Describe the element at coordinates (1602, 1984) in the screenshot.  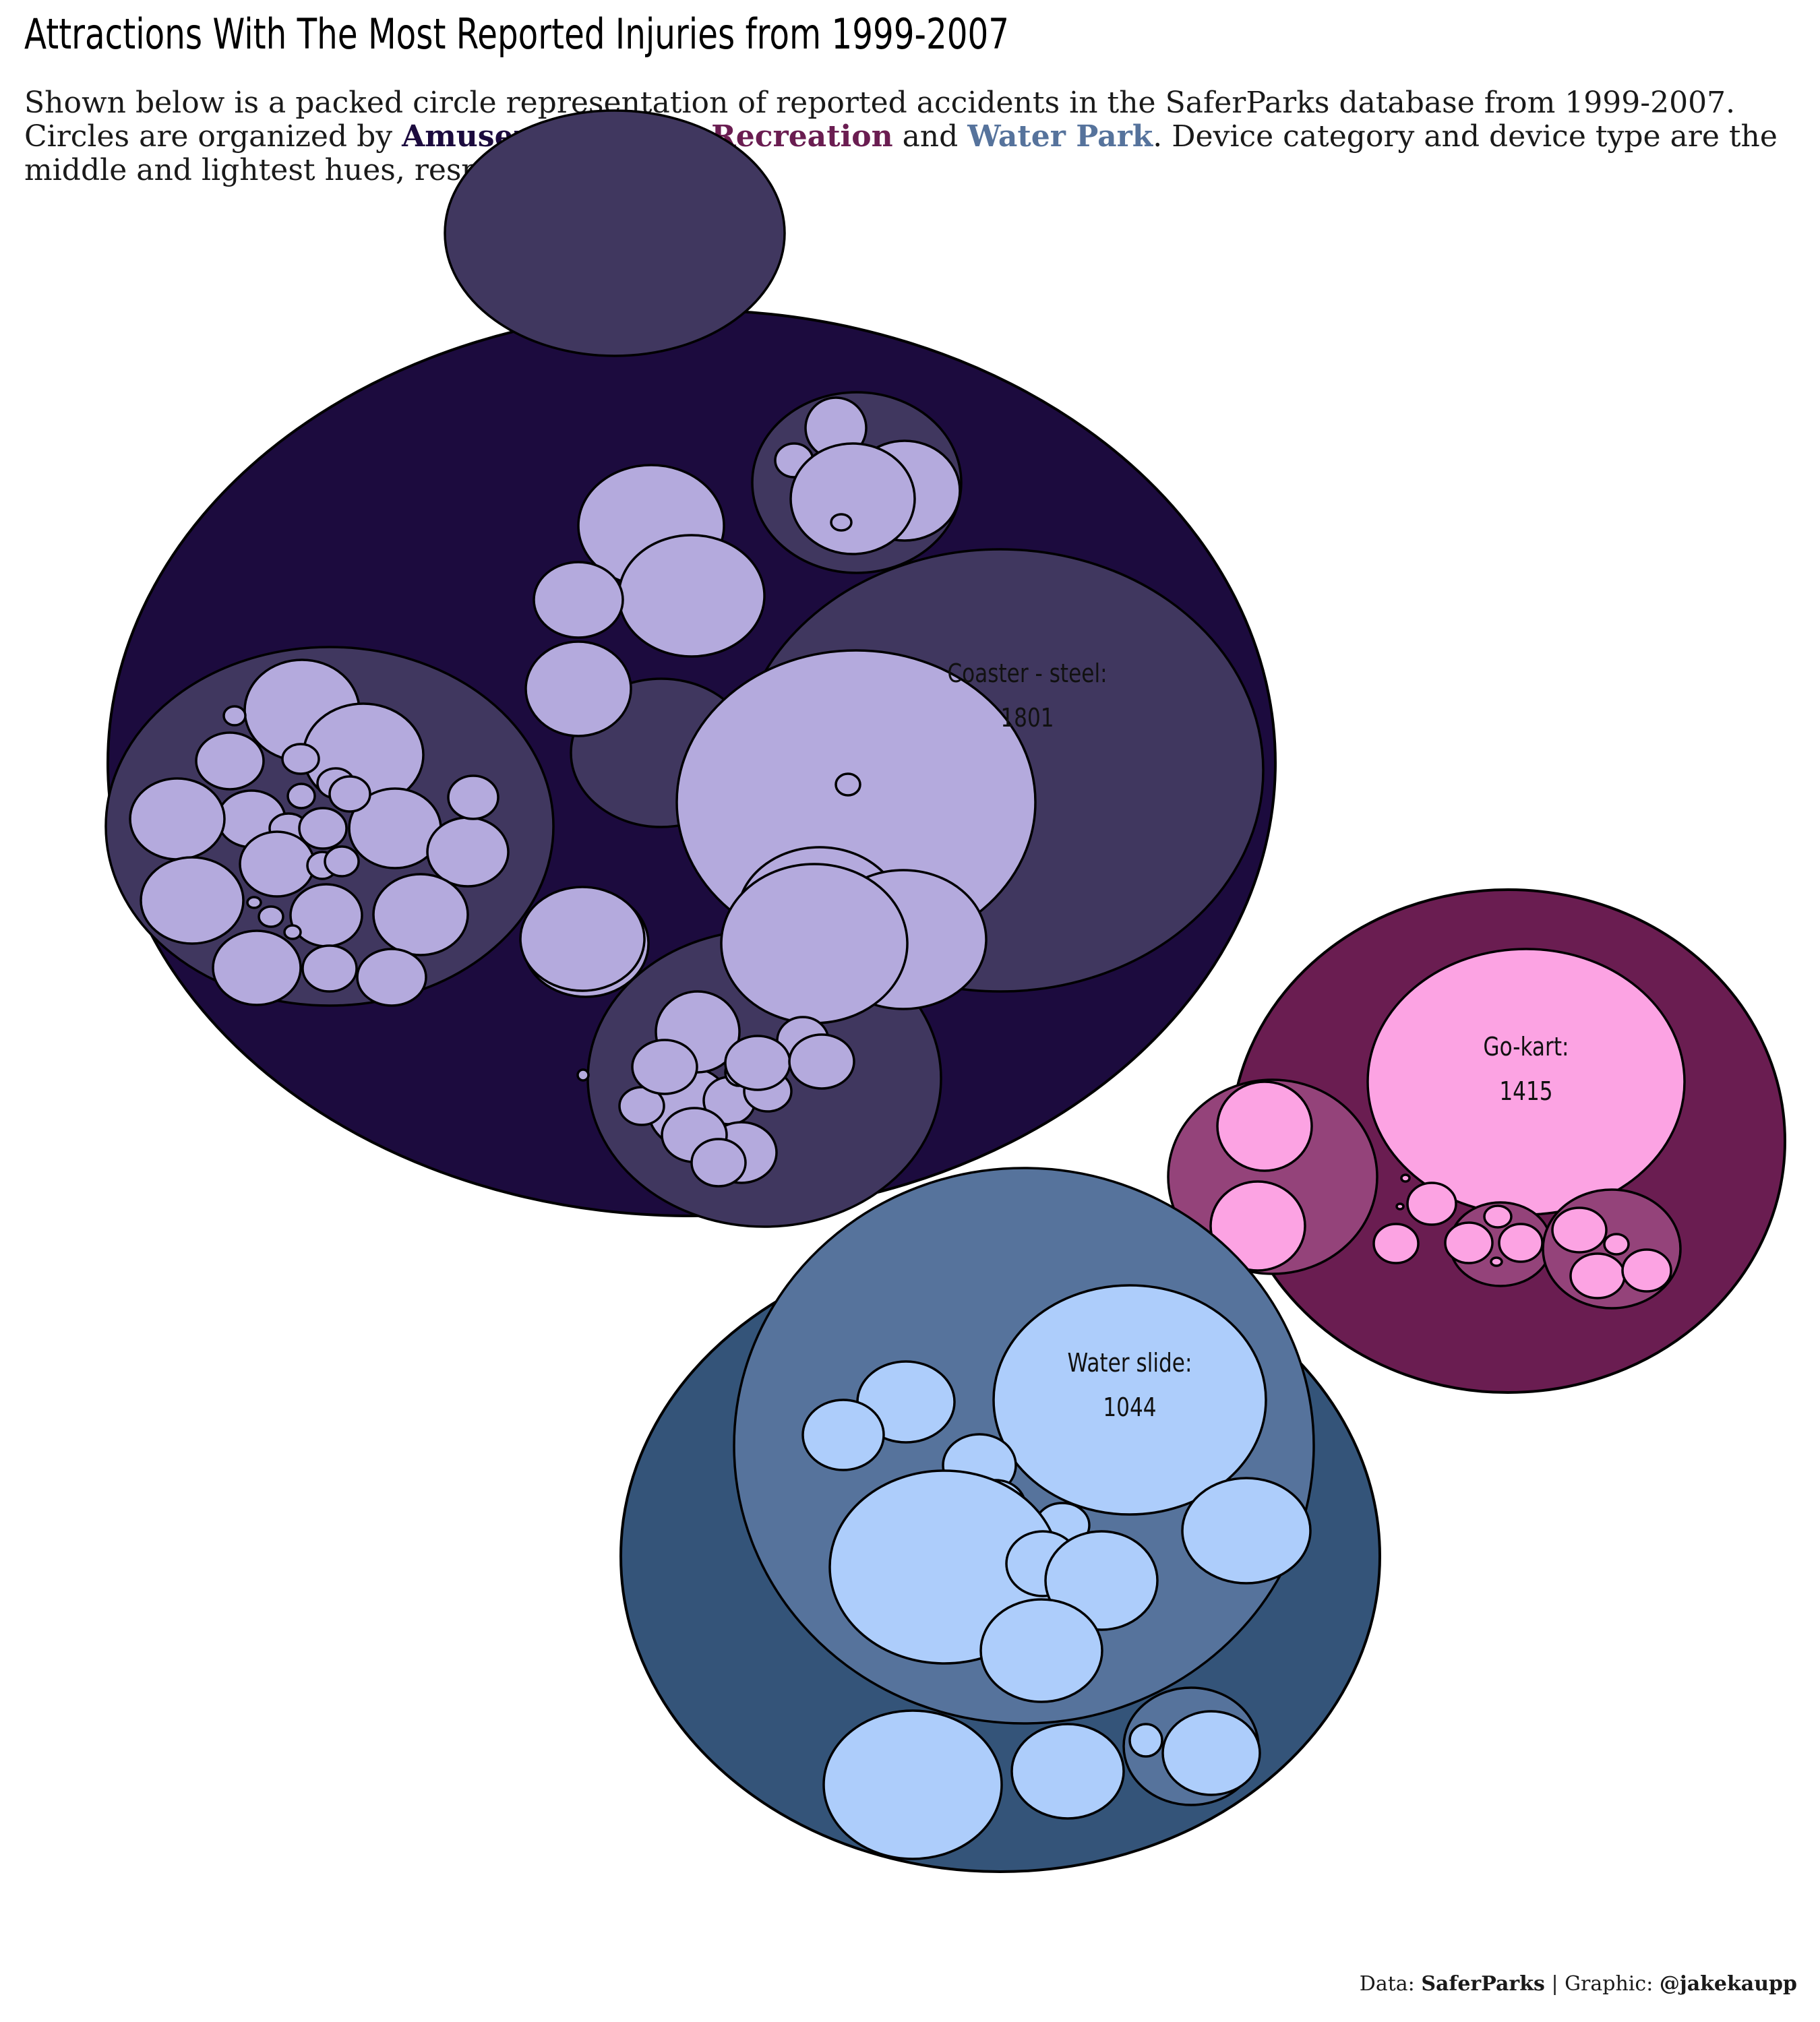
I see `caption-graphic-prefix: | Graphic:` at that location.